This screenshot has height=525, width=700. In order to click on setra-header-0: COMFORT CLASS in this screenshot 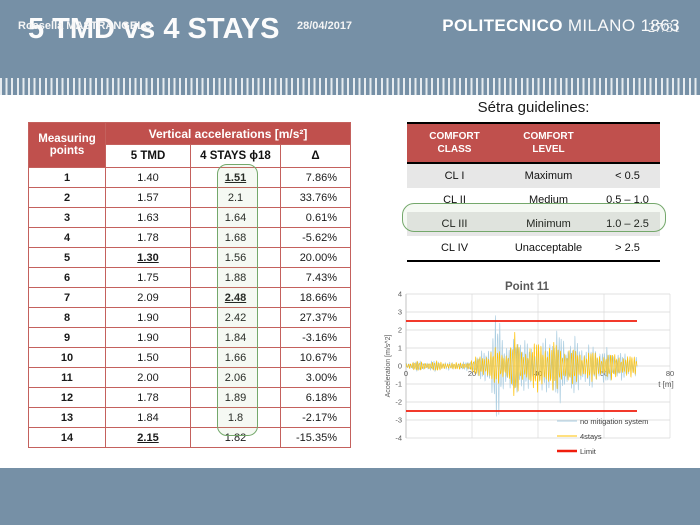, I will do `click(454, 143)`.